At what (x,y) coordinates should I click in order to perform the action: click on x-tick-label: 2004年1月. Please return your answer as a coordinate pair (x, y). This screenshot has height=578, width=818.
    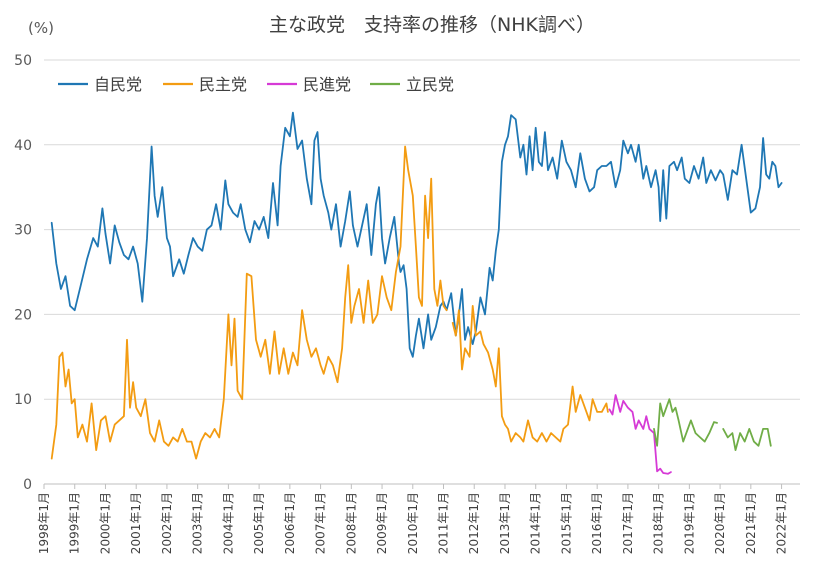
    Looking at the image, I should click on (228, 523).